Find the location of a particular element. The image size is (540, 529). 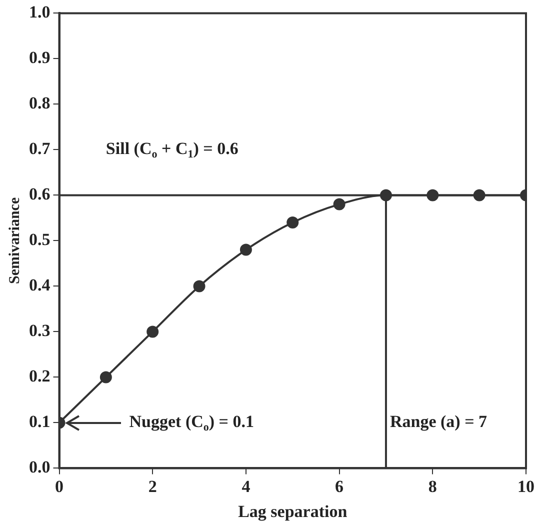

y-tick-label: 0.0 is located at coordinates (39, 467).